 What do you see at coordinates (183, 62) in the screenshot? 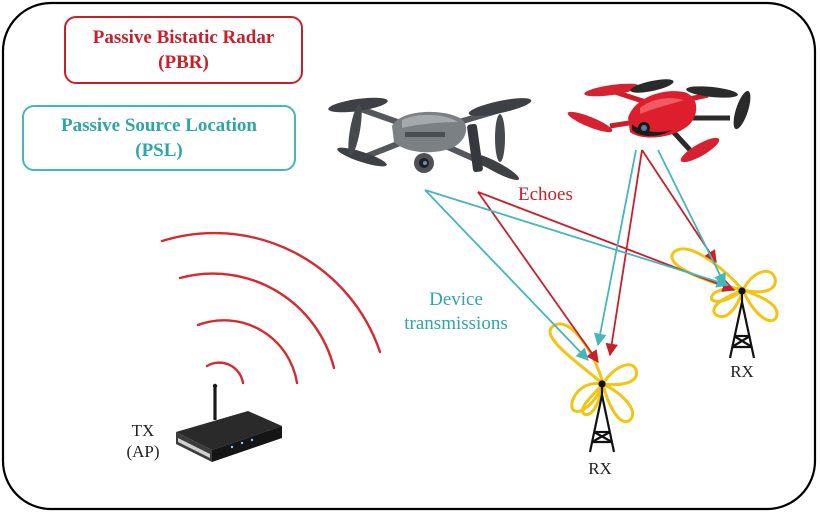
I see `pbr-abbreviation: (PBR)` at bounding box center [183, 62].